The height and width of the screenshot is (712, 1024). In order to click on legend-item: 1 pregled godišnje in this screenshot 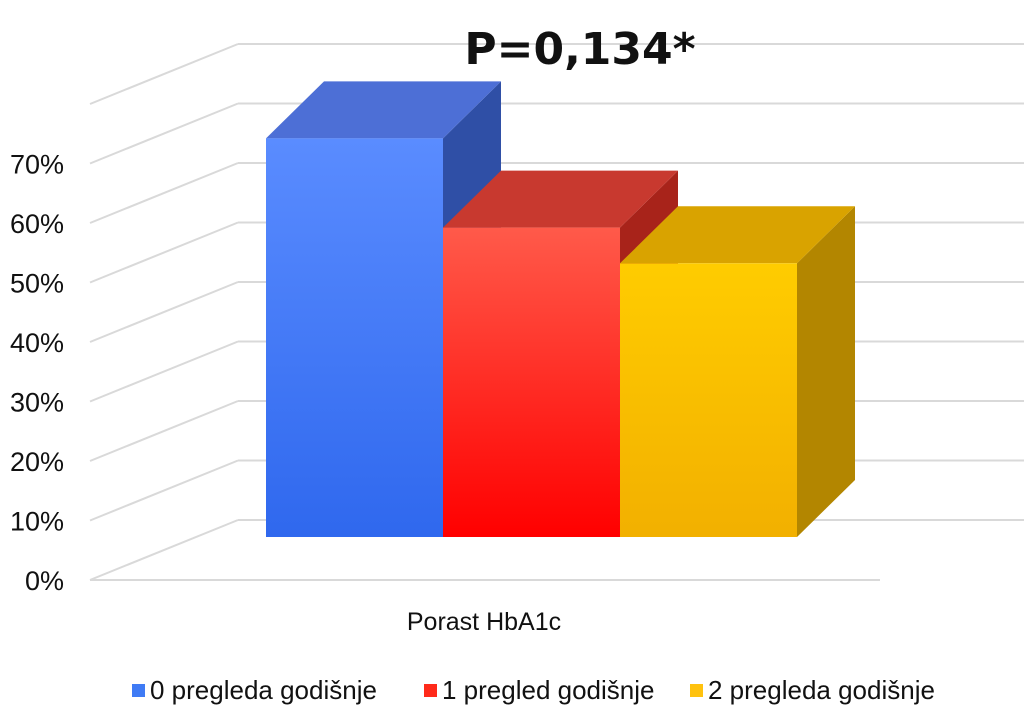, I will do `click(539, 690)`.